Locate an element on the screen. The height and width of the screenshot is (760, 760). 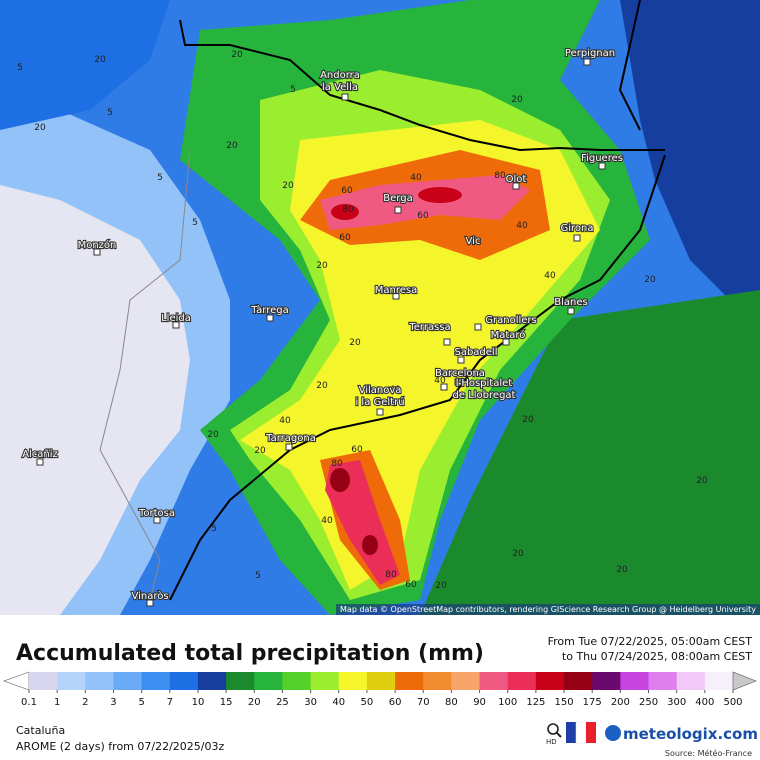
city-label: Sabadell is located at coordinates (475, 352).